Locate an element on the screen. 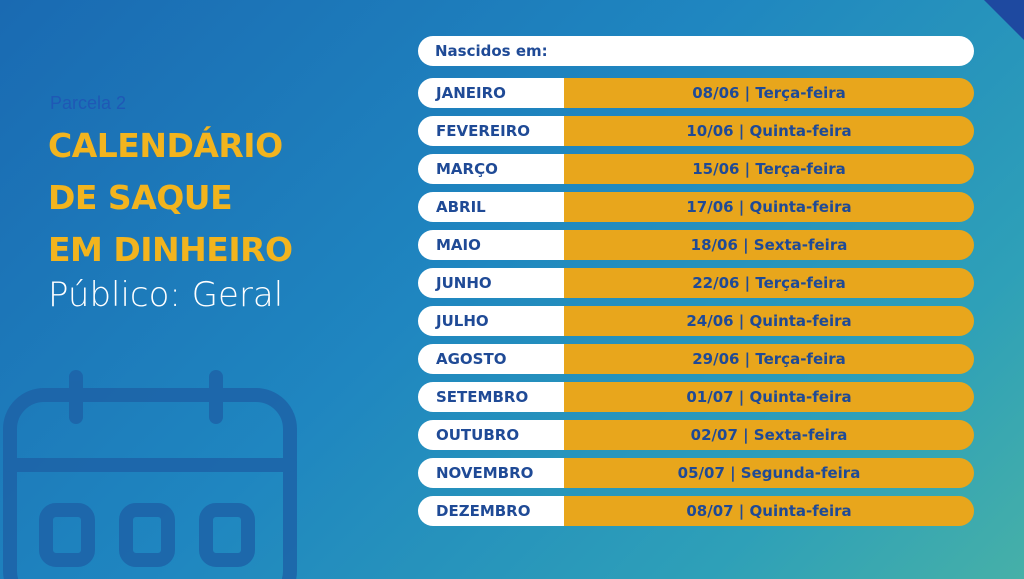 The width and height of the screenshot is (1024, 579). month-cell: MAIO is located at coordinates (493, 245).